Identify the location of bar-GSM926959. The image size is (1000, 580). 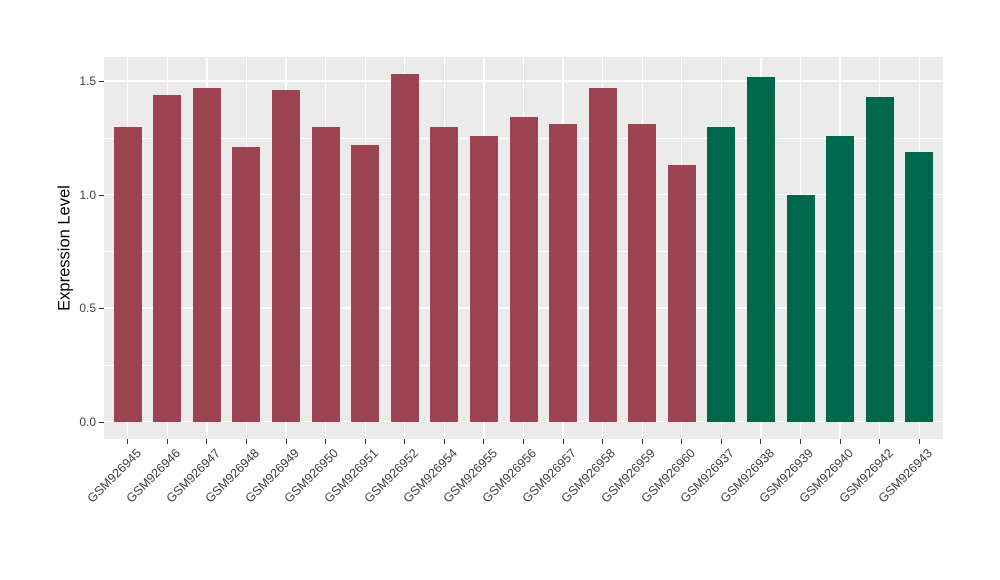
(642, 273).